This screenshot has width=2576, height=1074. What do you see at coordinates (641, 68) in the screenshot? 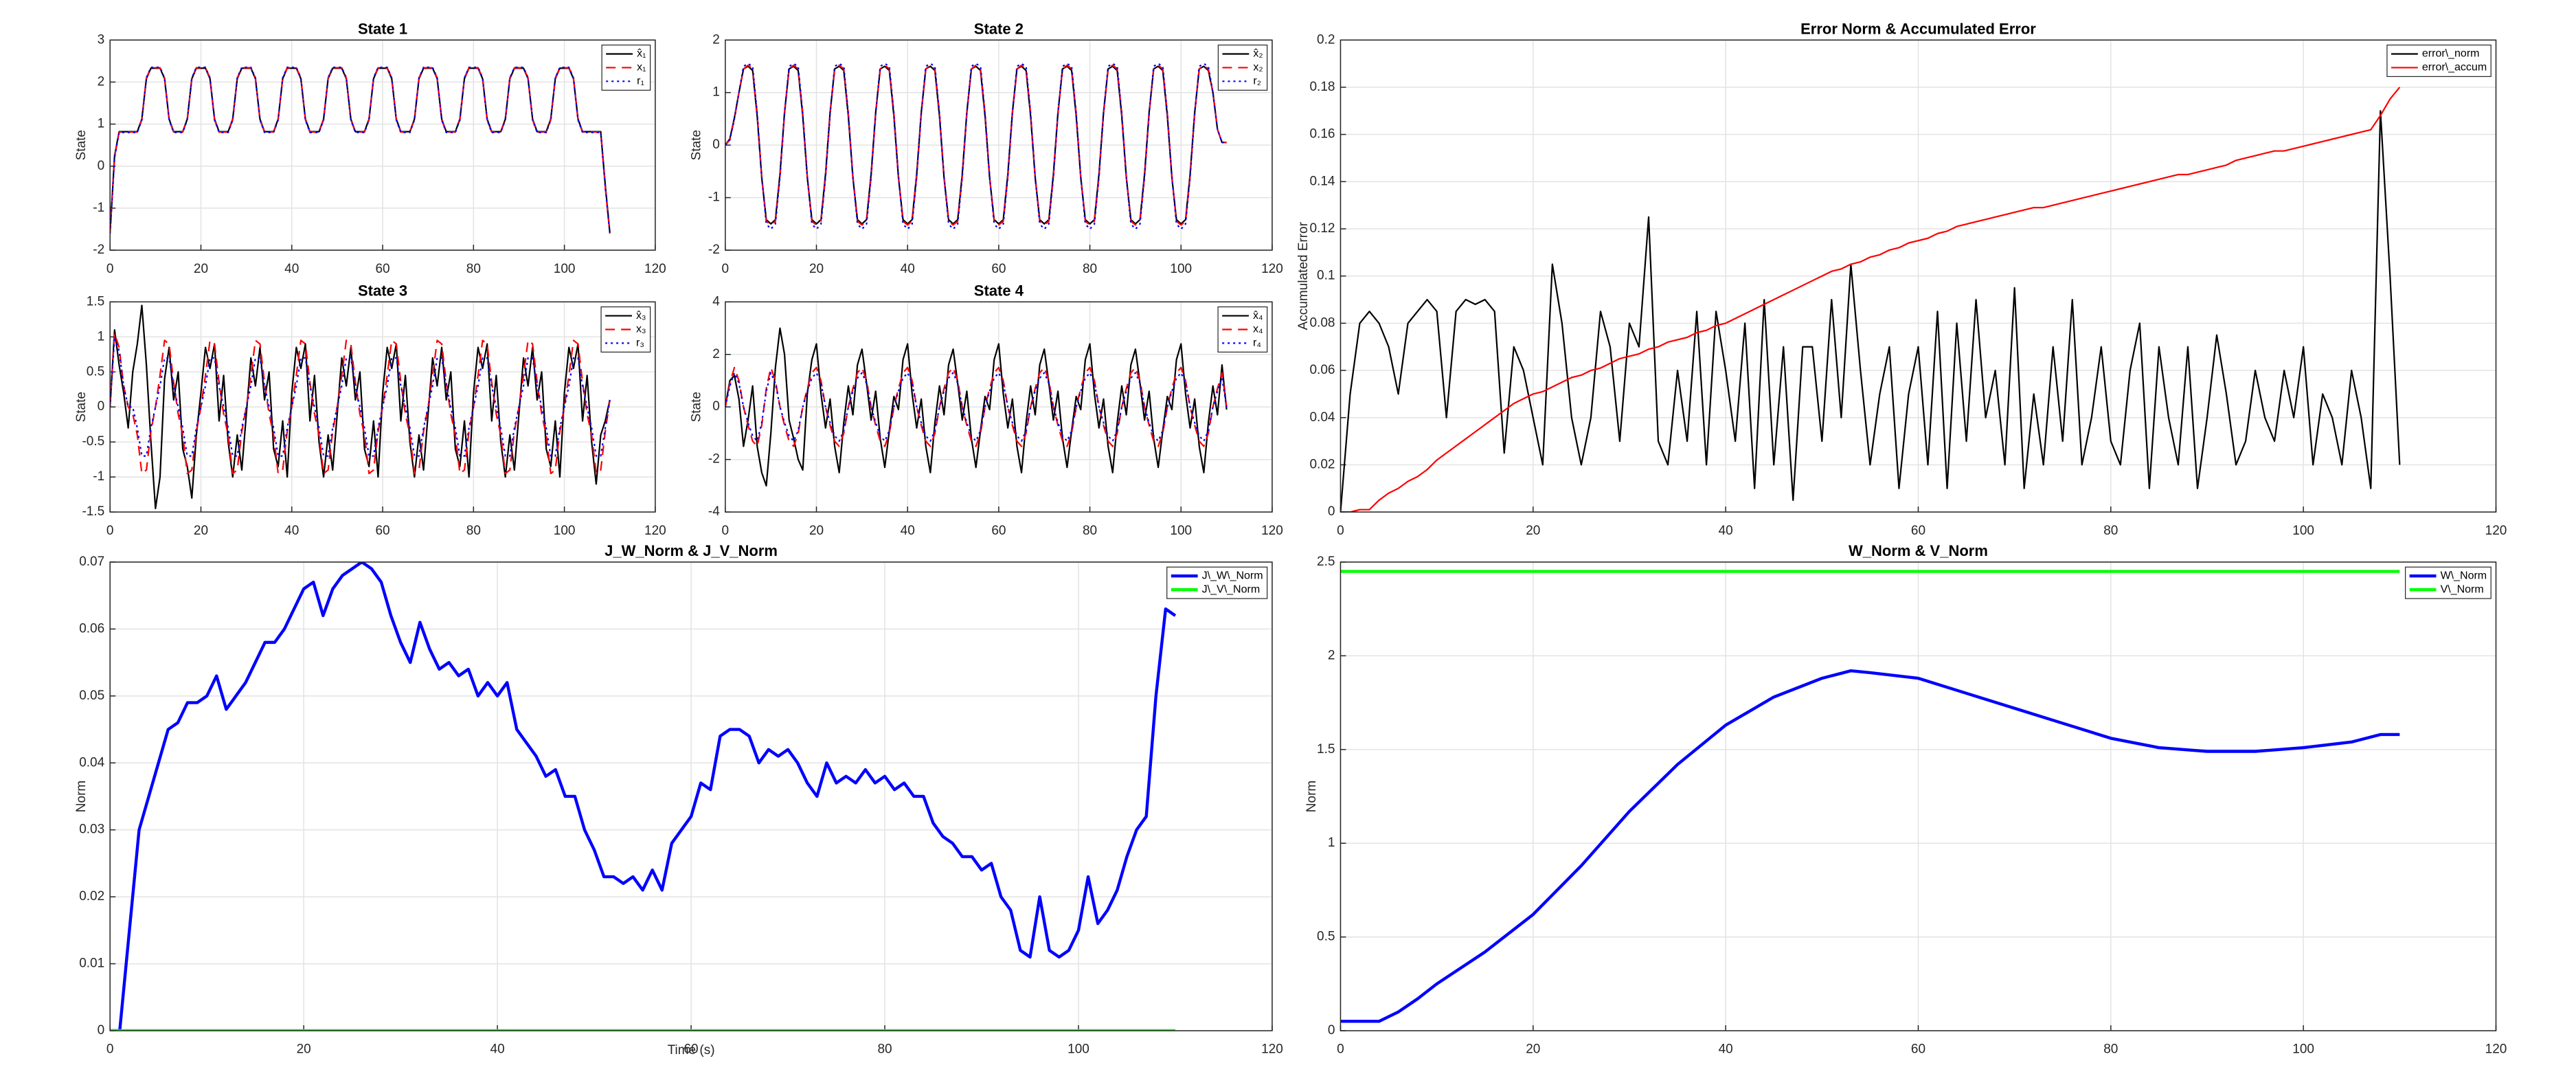
I see `legend-label: x₁` at bounding box center [641, 68].